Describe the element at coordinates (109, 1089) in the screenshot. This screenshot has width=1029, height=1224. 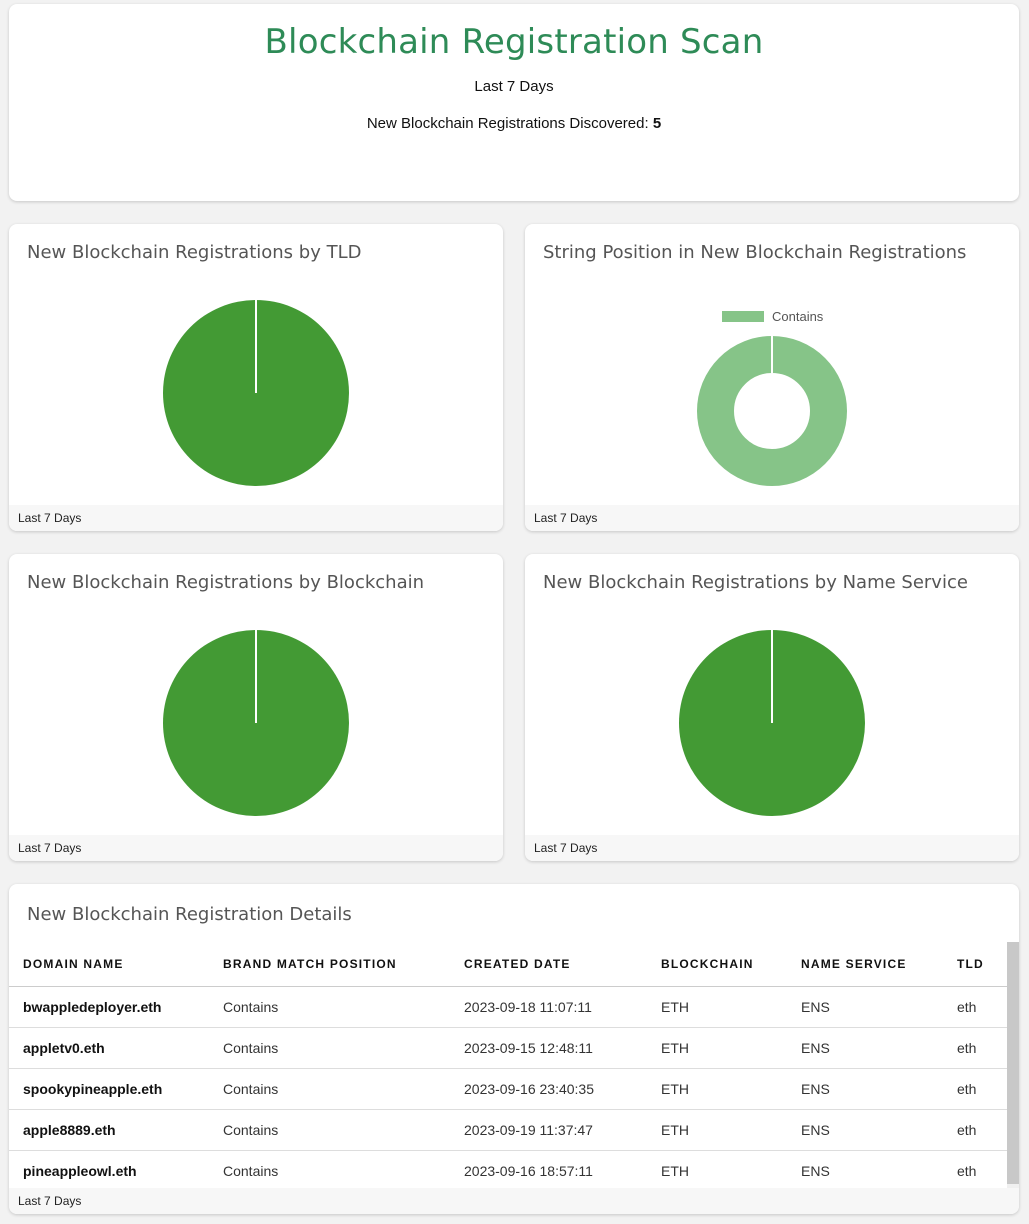
I see `table-cell: spookypineapple.eth` at that location.